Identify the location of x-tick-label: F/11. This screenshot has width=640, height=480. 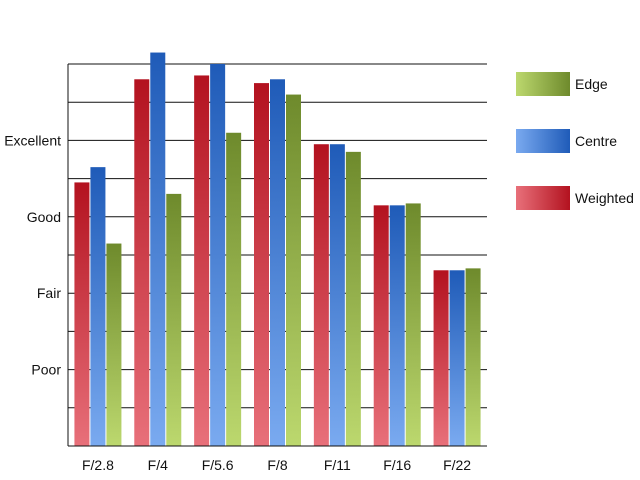
(337, 465).